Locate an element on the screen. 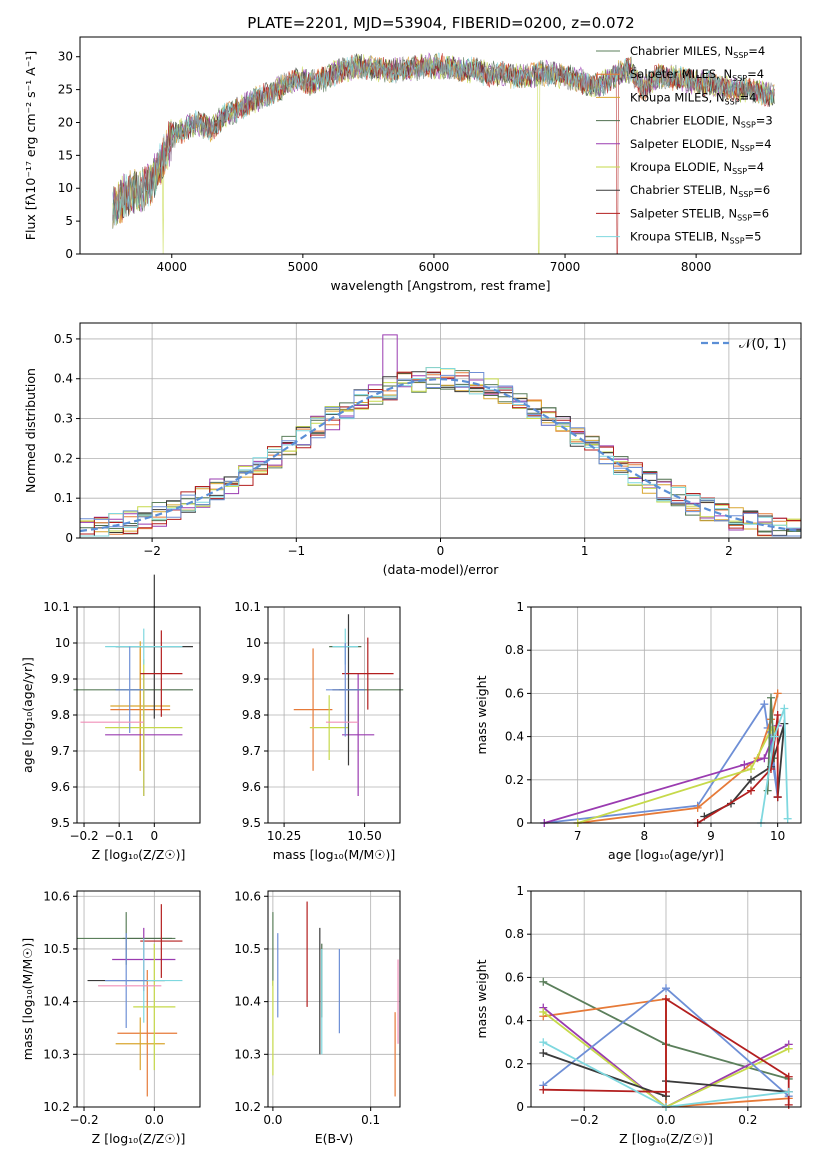  x-axis-label: (data-model)/error is located at coordinates (441, 569).